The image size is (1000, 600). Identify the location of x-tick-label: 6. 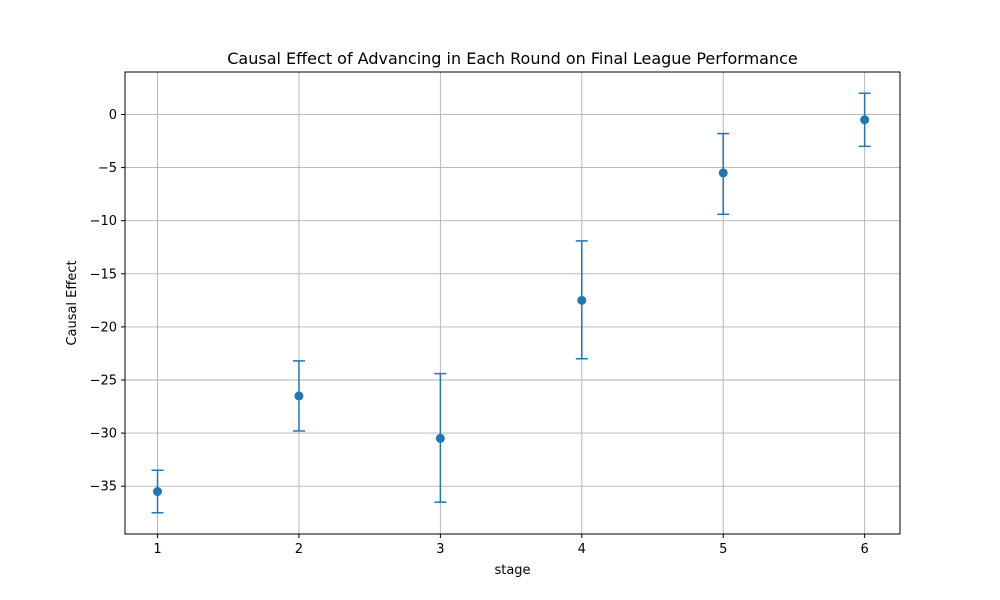
(865, 549).